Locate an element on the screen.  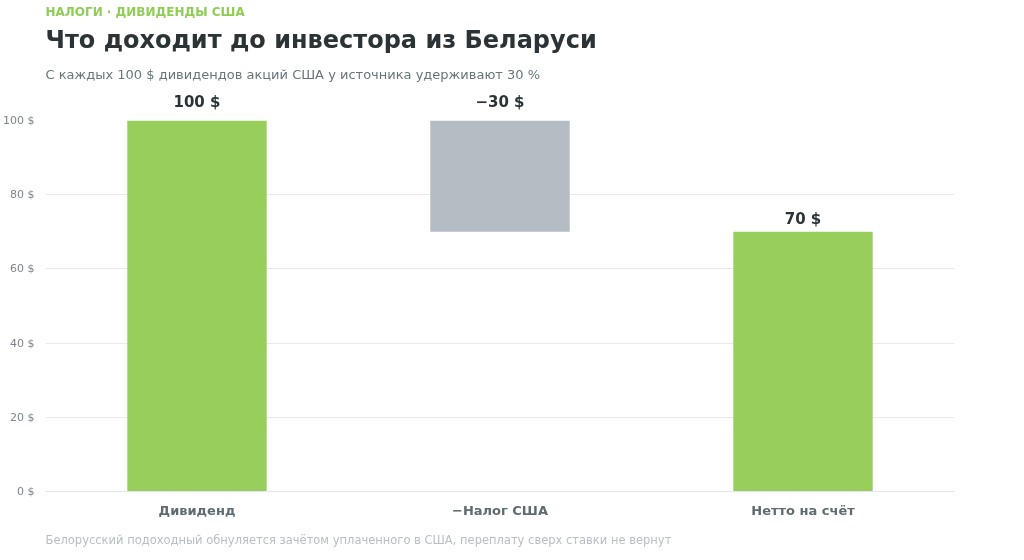
y-tick-label: 0 $ is located at coordinates (26, 491).